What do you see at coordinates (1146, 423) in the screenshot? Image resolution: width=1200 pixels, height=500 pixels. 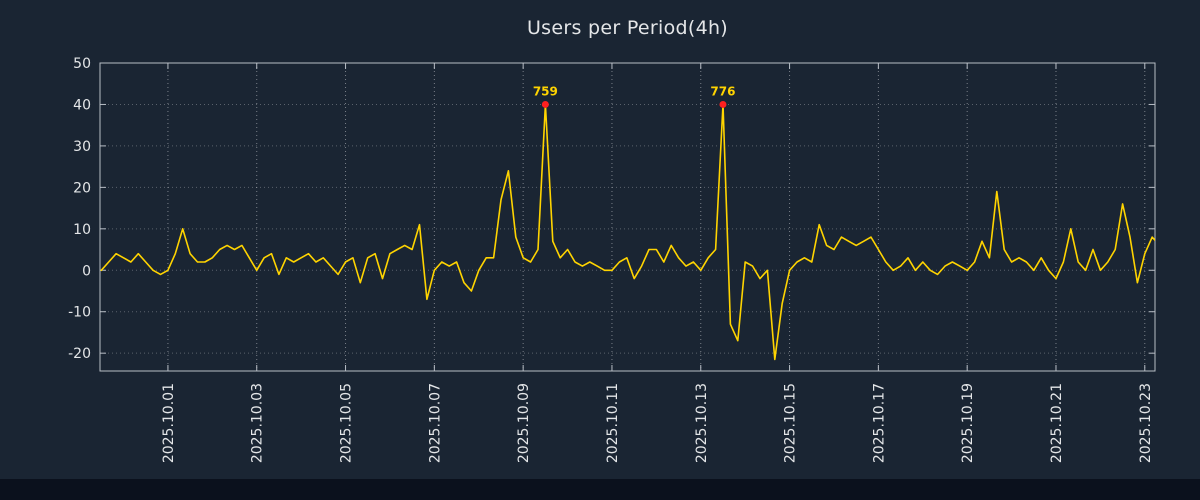 I see `x-tick-label: 2025.10.23` at bounding box center [1146, 423].